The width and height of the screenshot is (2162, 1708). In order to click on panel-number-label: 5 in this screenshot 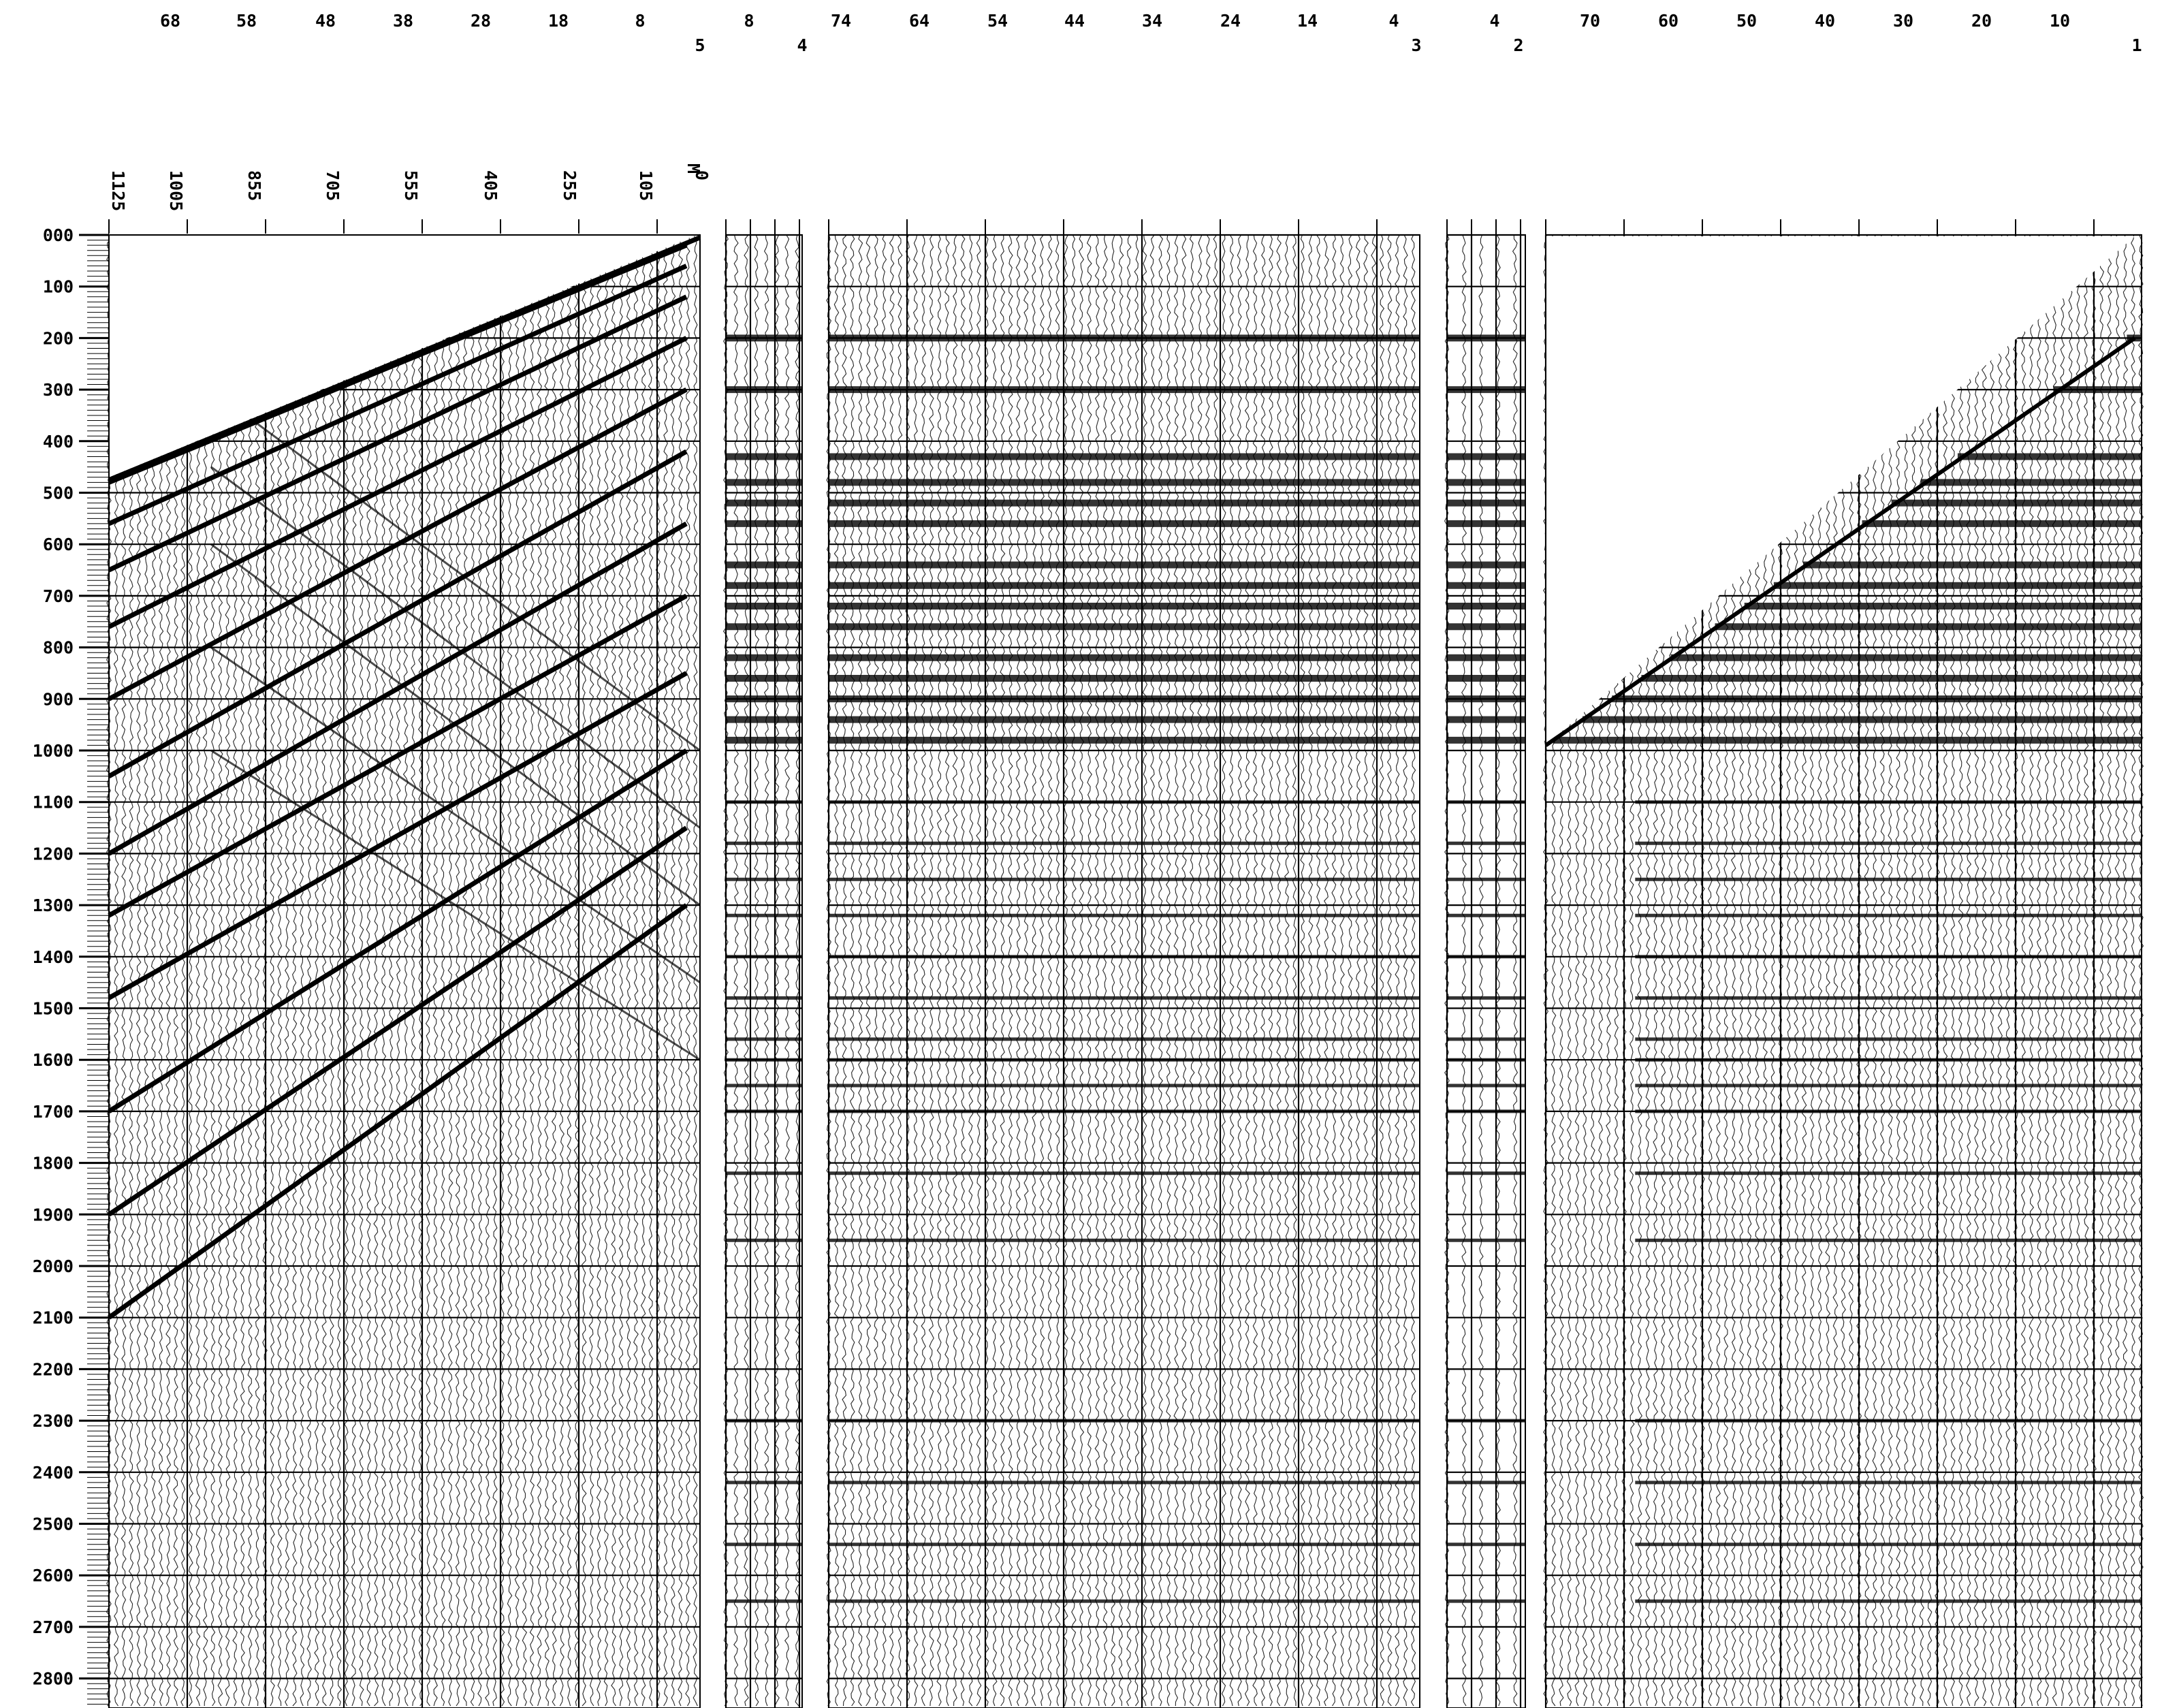, I will do `click(700, 45)`.